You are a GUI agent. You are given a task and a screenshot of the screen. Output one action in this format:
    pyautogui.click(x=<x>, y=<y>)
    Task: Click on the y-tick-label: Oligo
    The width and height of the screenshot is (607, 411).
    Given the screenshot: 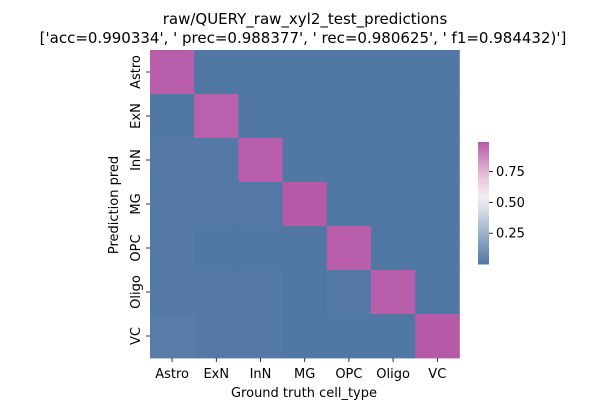 What is the action you would take?
    pyautogui.click(x=136, y=292)
    